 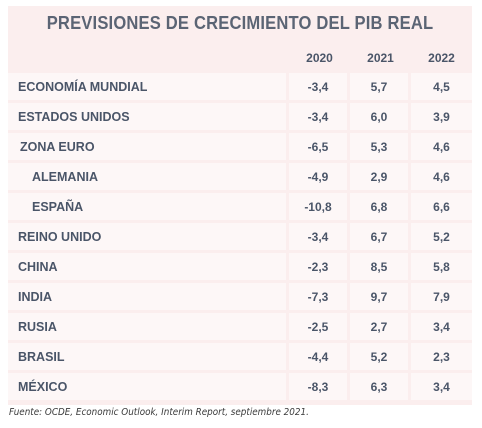 I want to click on value-cell: -6,5, so click(x=319, y=146).